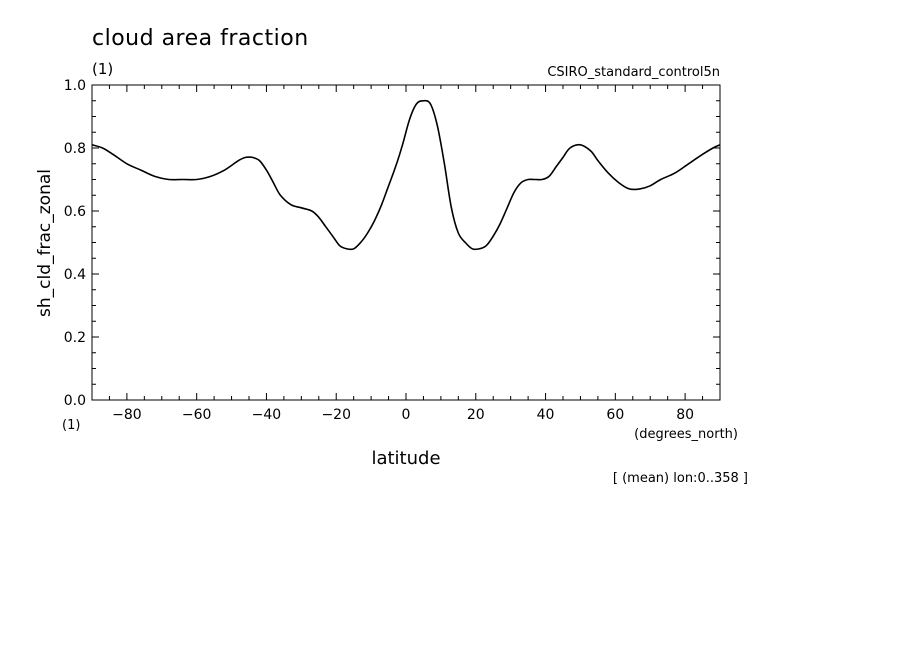  Describe the element at coordinates (75, 401) in the screenshot. I see `y-tick-label: 0.0` at that location.